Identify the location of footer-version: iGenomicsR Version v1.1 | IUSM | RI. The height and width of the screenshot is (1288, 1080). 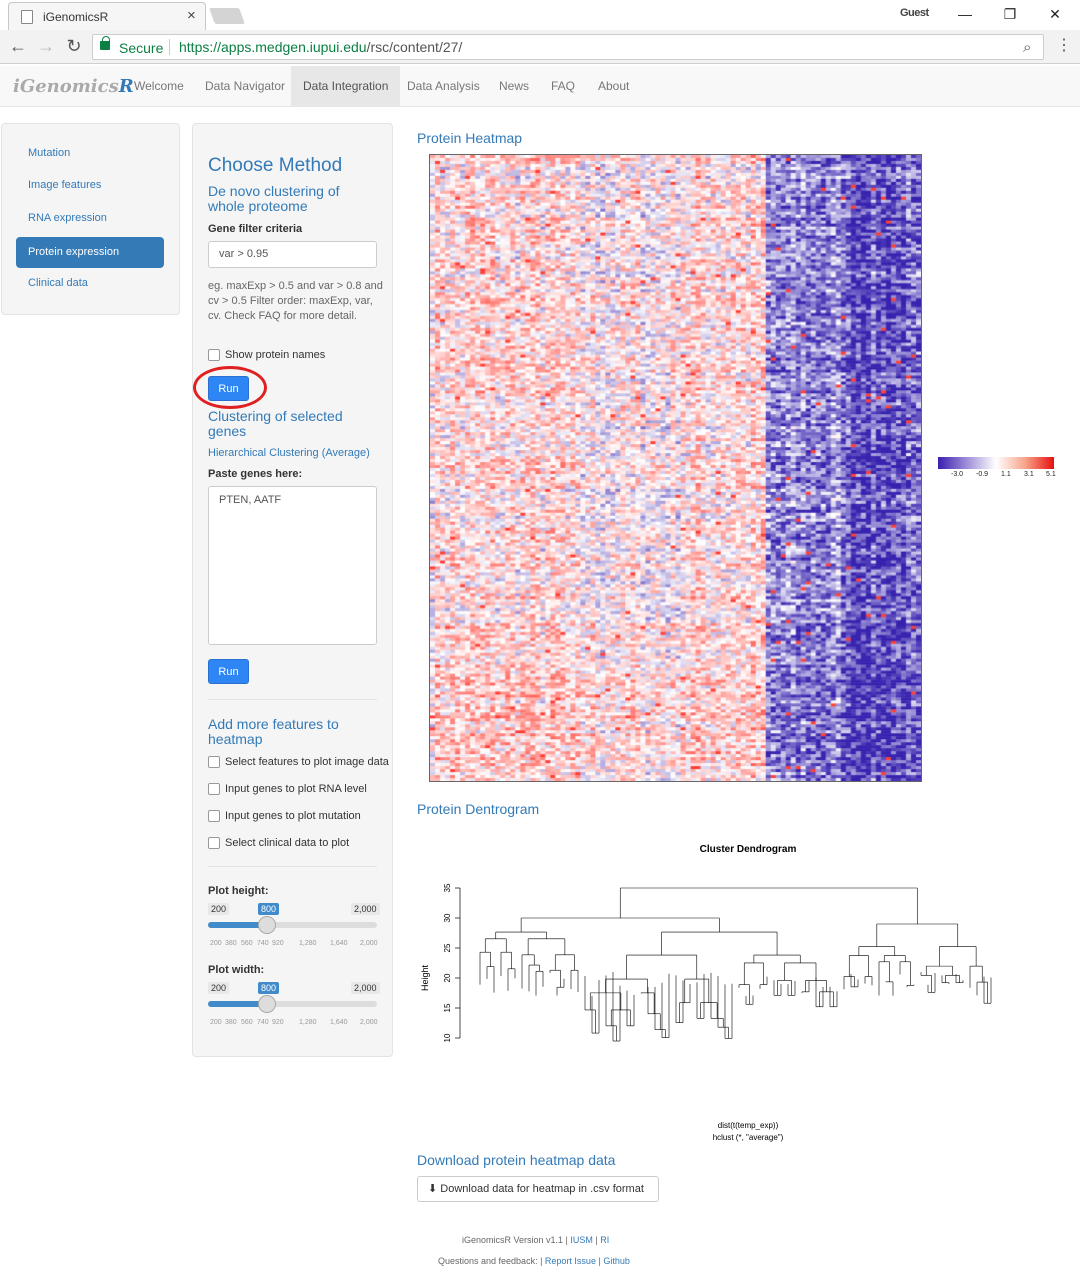
(535, 1240).